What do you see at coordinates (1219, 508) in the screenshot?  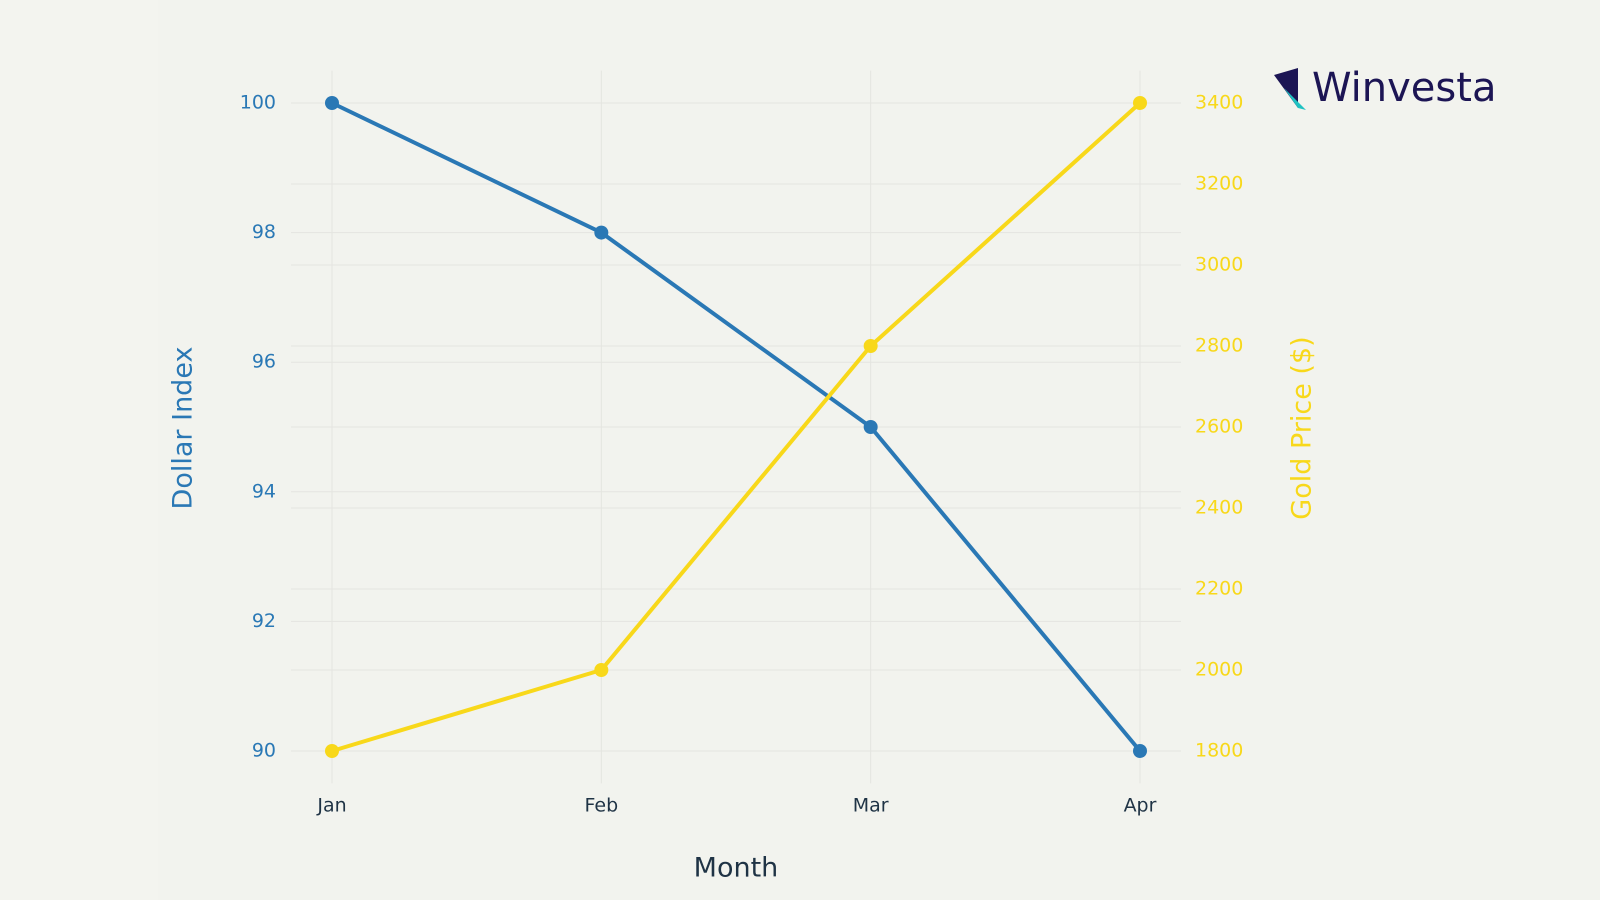 I see `y2-tick-label: 2400` at bounding box center [1219, 508].